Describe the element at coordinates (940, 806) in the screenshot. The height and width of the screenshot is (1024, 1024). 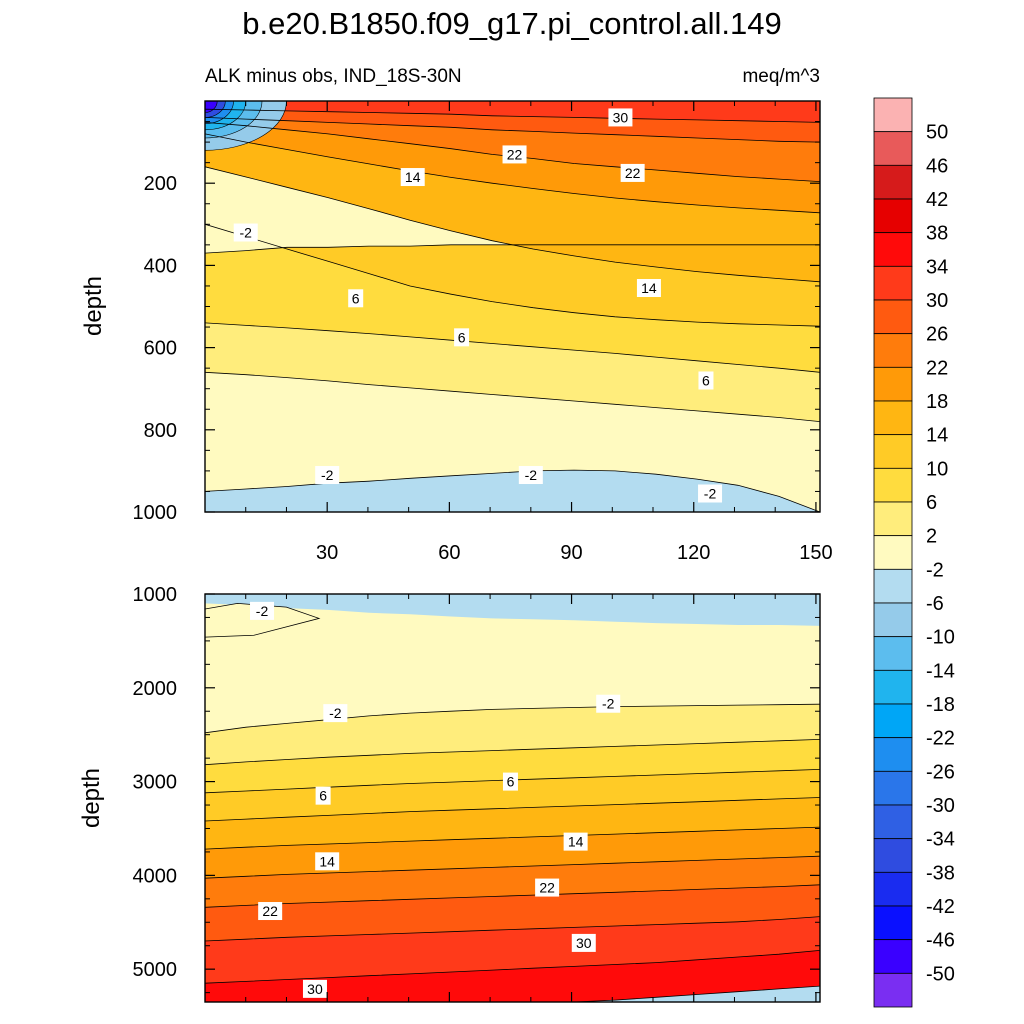
I see `colorbar-label: -30` at that location.